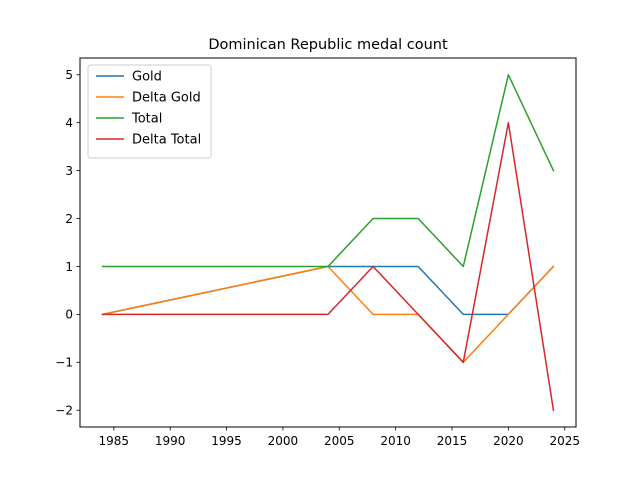 This screenshot has height=480, width=640. What do you see at coordinates (564, 441) in the screenshot?
I see `x-tick-label: 2025` at bounding box center [564, 441].